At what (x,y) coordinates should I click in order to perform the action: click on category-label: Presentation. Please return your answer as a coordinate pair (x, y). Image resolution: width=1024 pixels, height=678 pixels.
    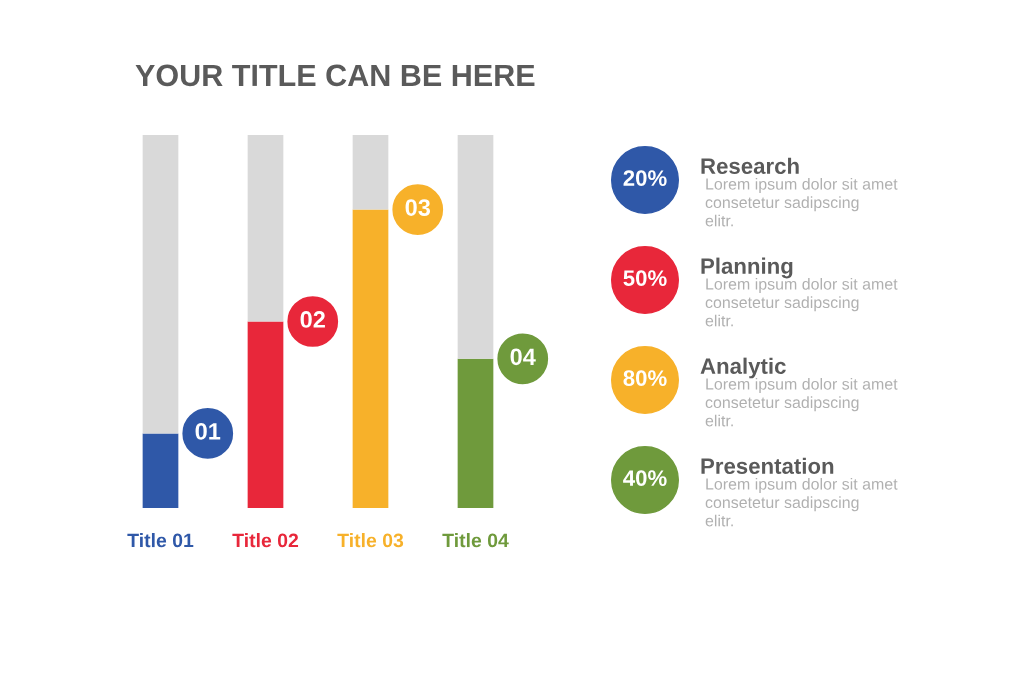
    Looking at the image, I should click on (767, 465).